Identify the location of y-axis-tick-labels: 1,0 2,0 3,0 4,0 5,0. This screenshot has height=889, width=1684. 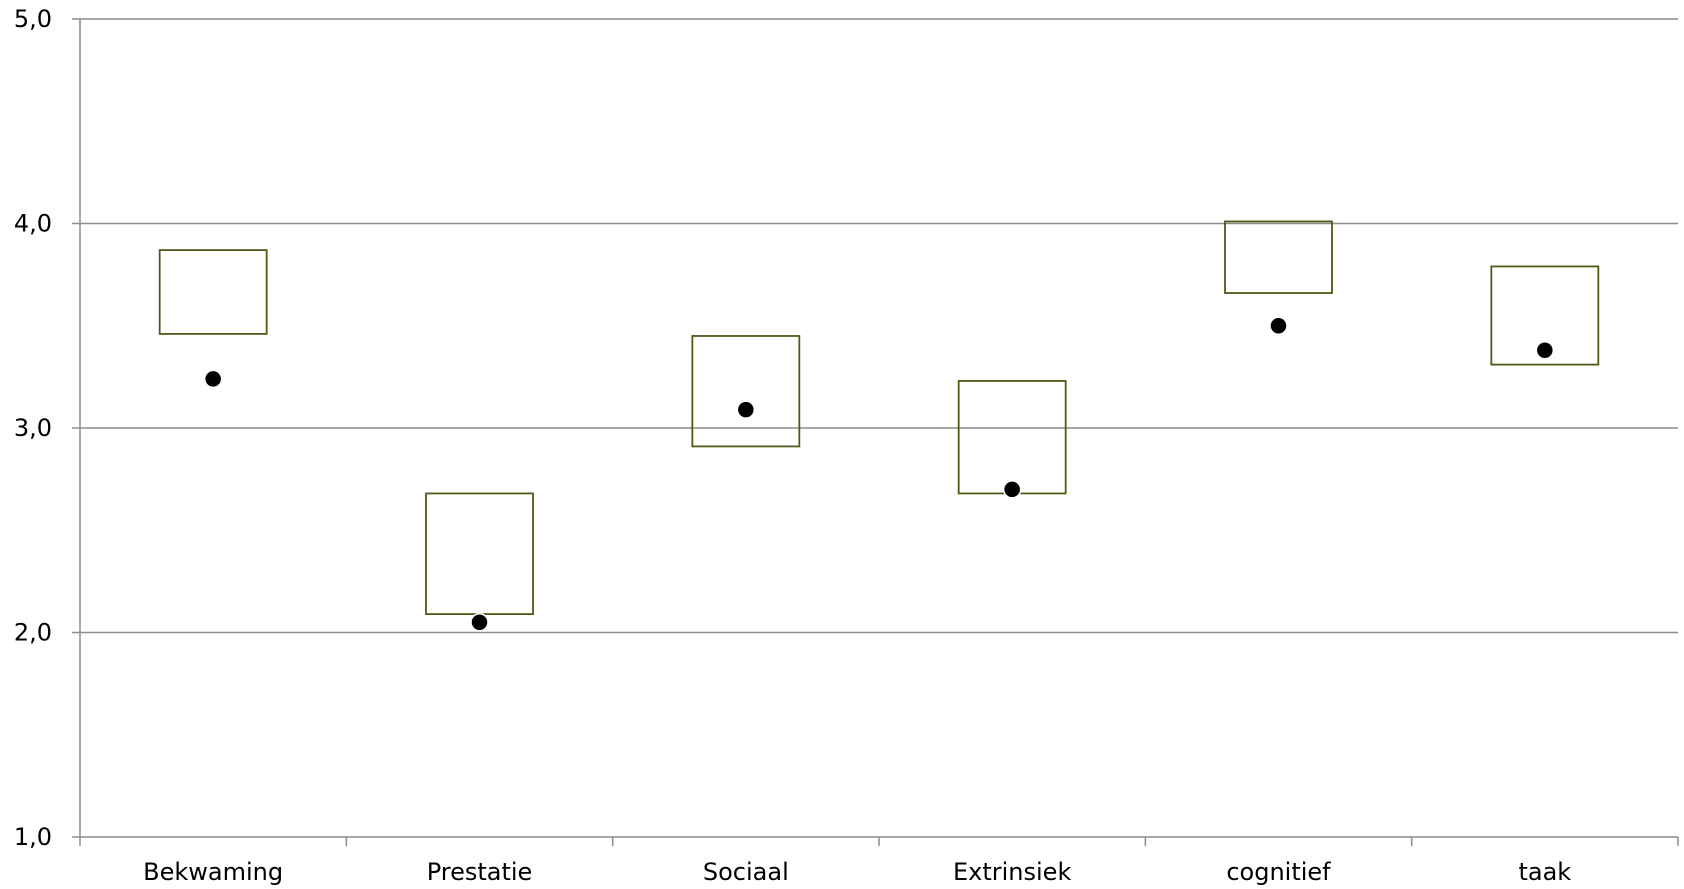
(33, 428).